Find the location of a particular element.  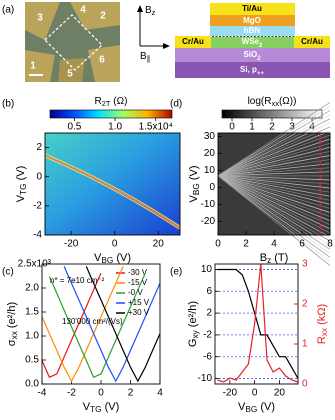

annotation: 130'000 cm²/(Vs) is located at coordinates (92, 321).